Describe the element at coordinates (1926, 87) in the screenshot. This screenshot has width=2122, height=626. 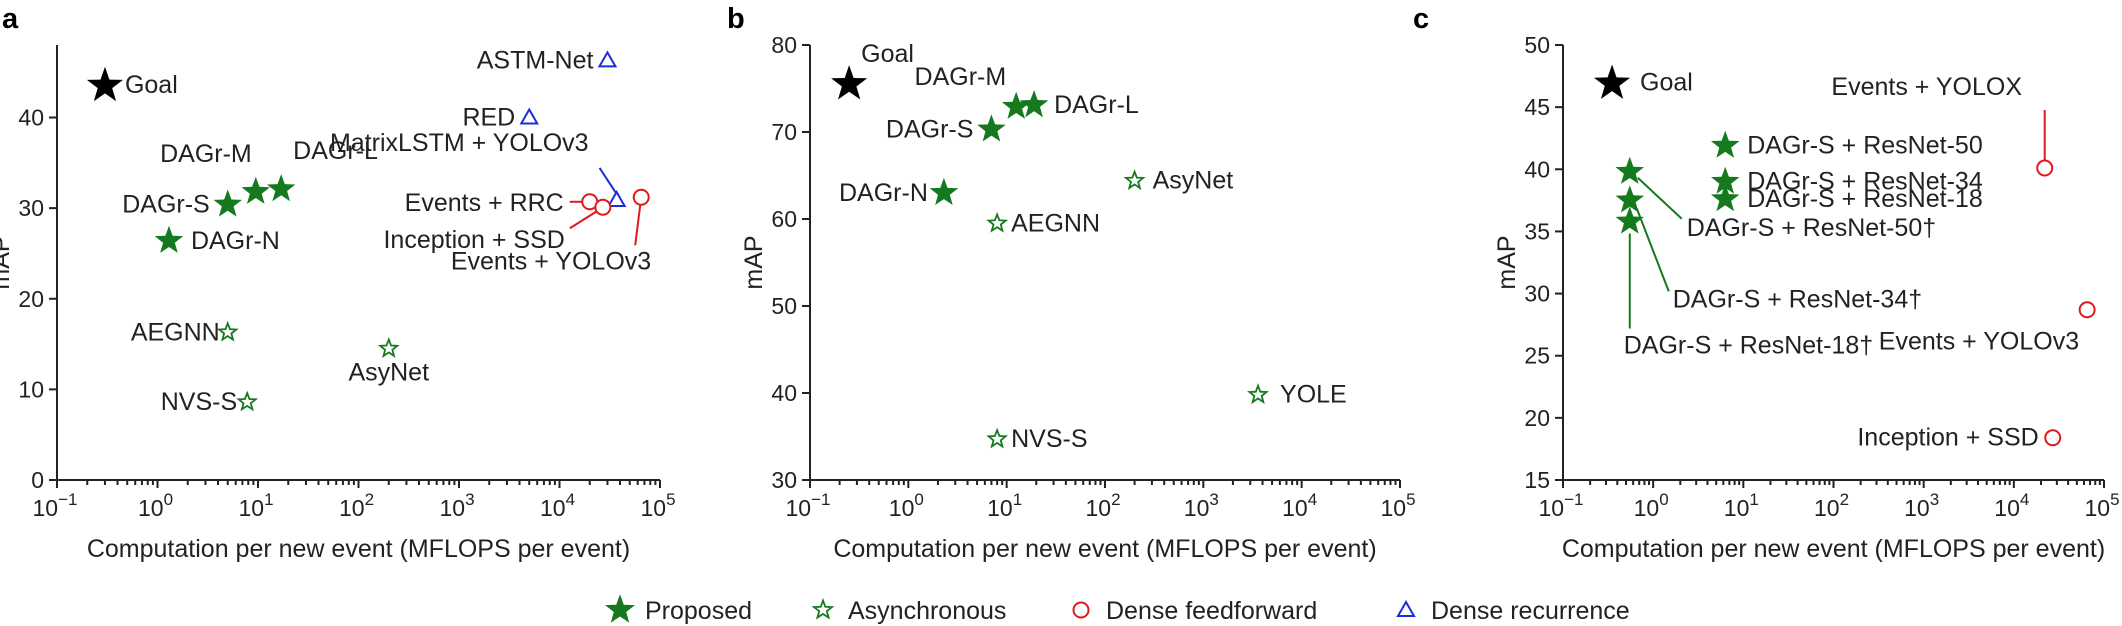
I see `label-events-yolox: Events + YOLOX` at that location.